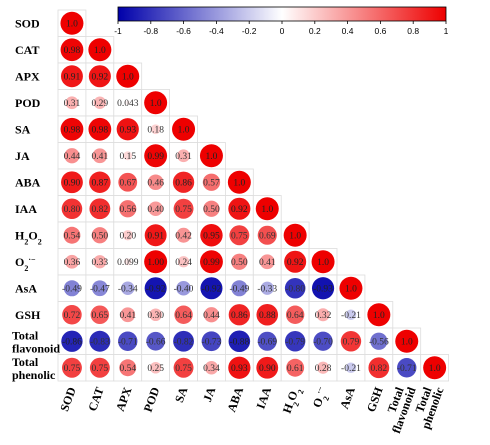 The height and width of the screenshot is (445, 490). What do you see at coordinates (183, 237) in the screenshot?
I see `correlation-value: 0.42` at bounding box center [183, 237].